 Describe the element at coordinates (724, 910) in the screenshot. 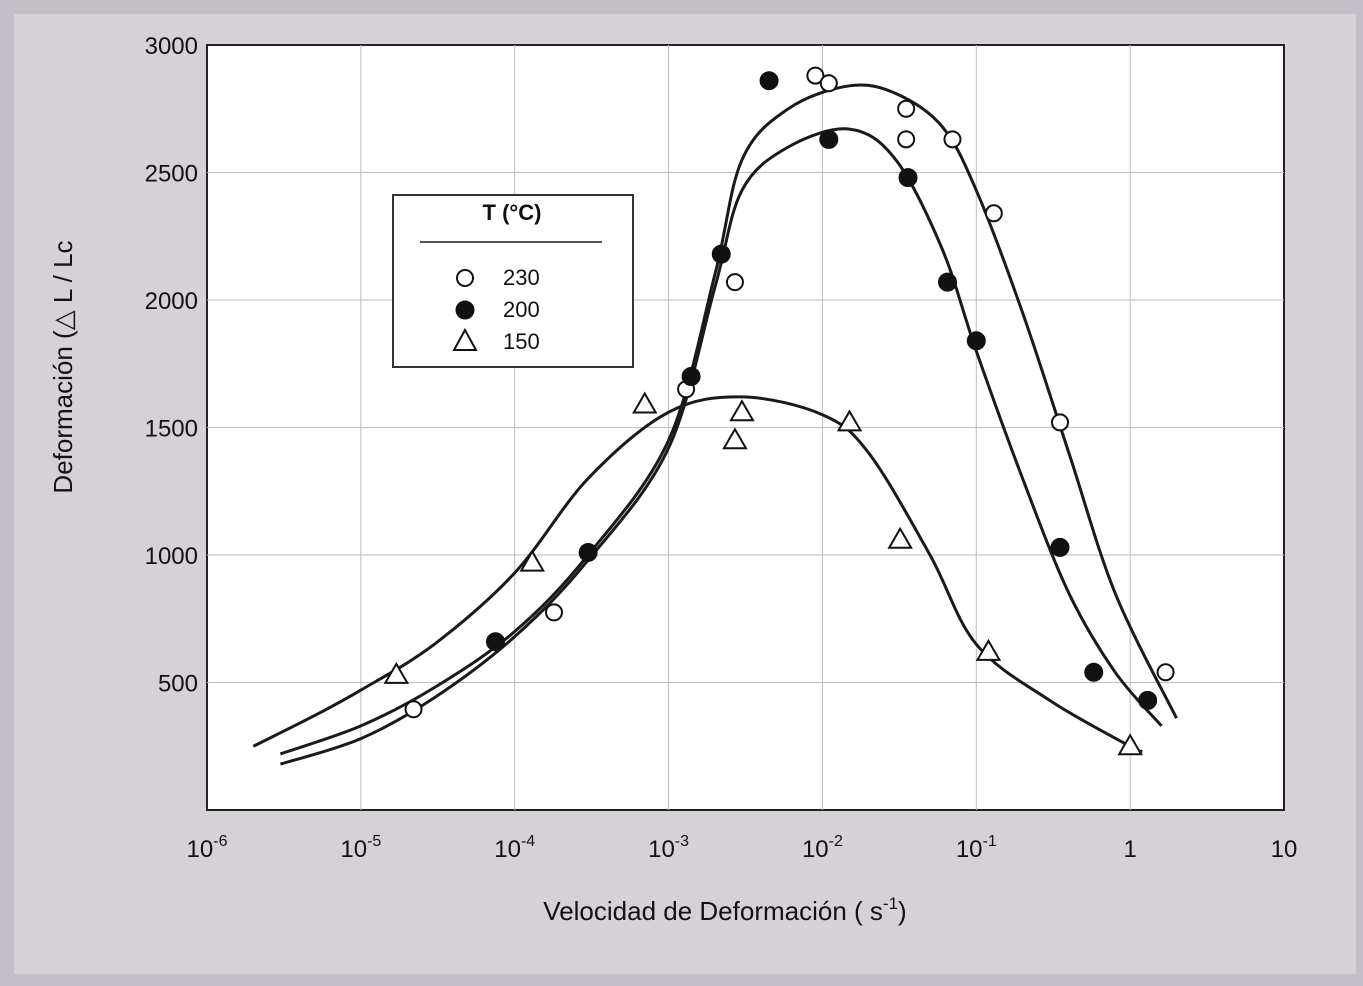

I see `x-axis-title: Velocidad de Deformación ( s-1)` at that location.